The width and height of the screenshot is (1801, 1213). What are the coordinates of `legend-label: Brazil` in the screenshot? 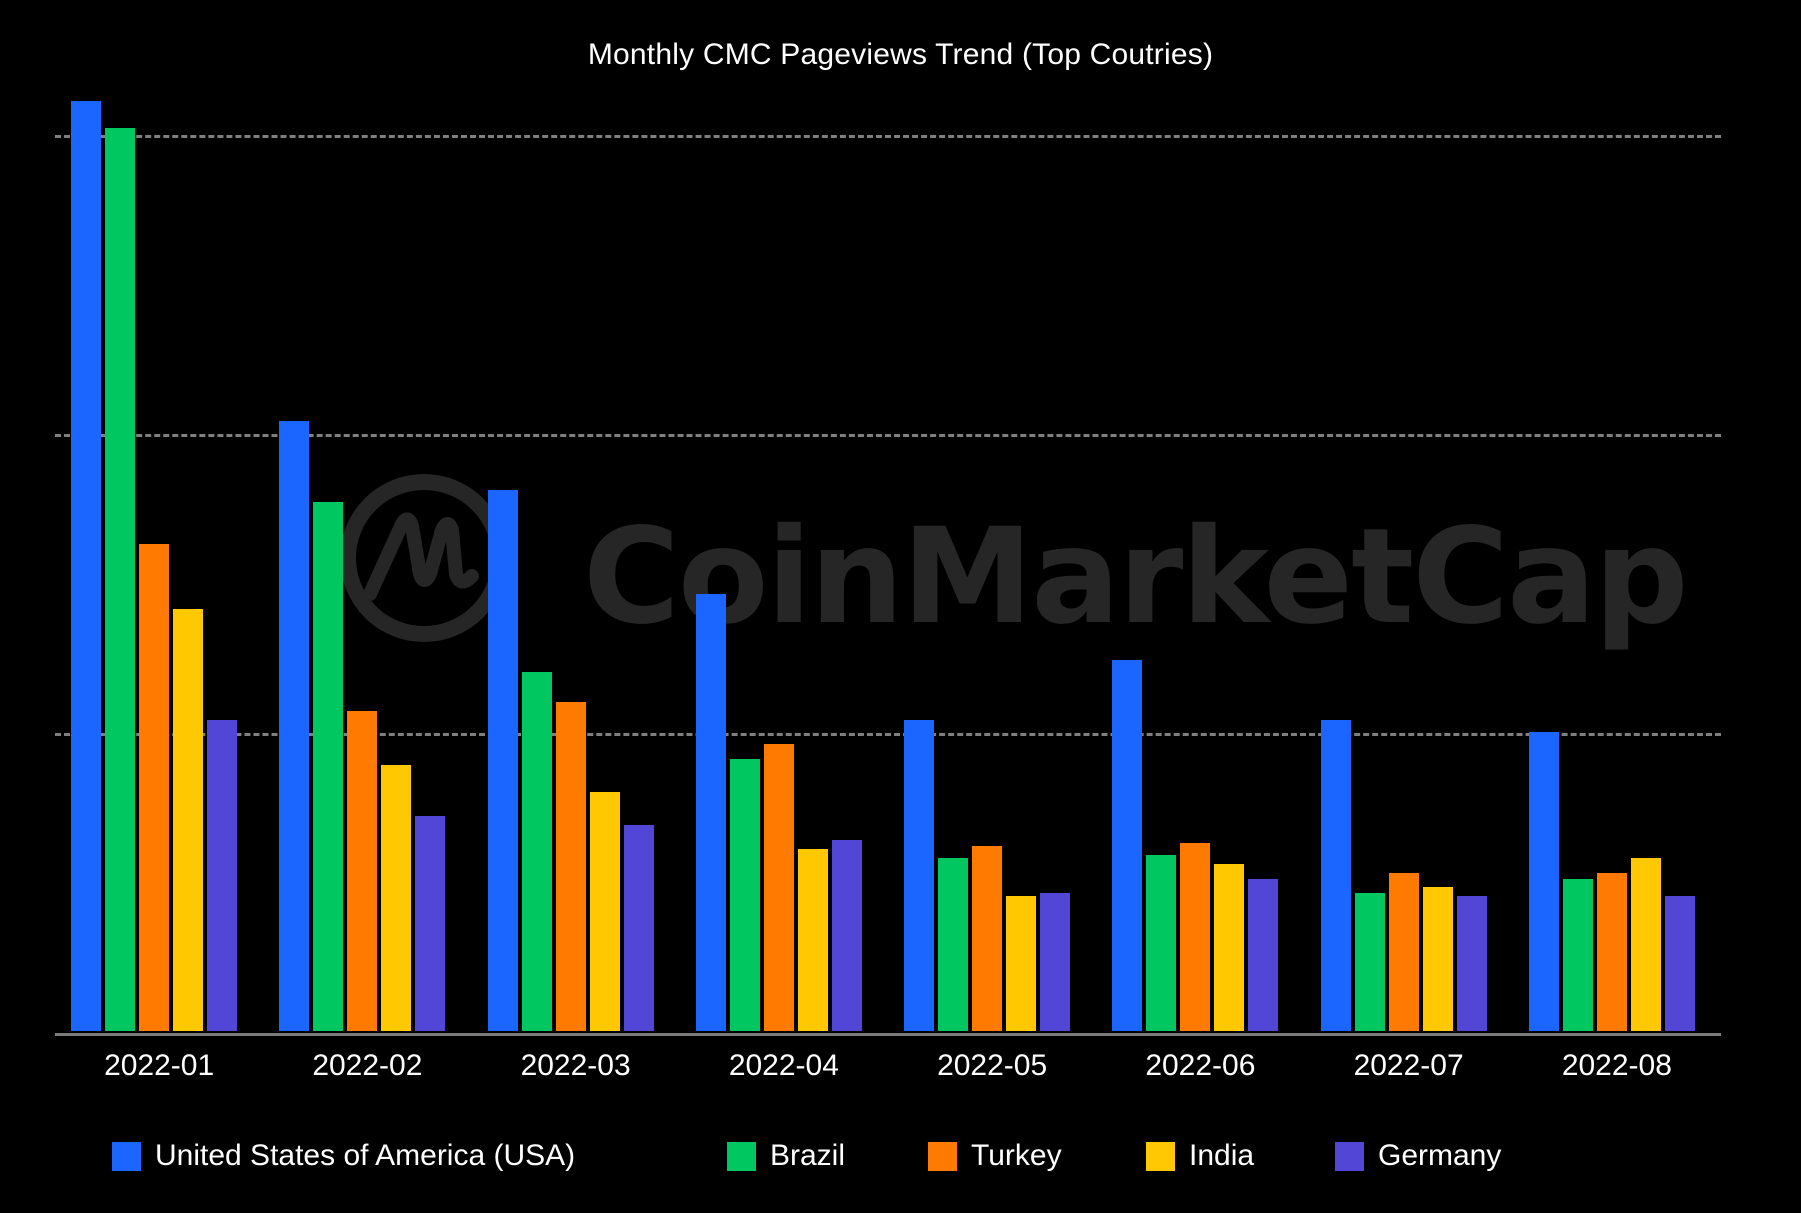 It's located at (808, 1155).